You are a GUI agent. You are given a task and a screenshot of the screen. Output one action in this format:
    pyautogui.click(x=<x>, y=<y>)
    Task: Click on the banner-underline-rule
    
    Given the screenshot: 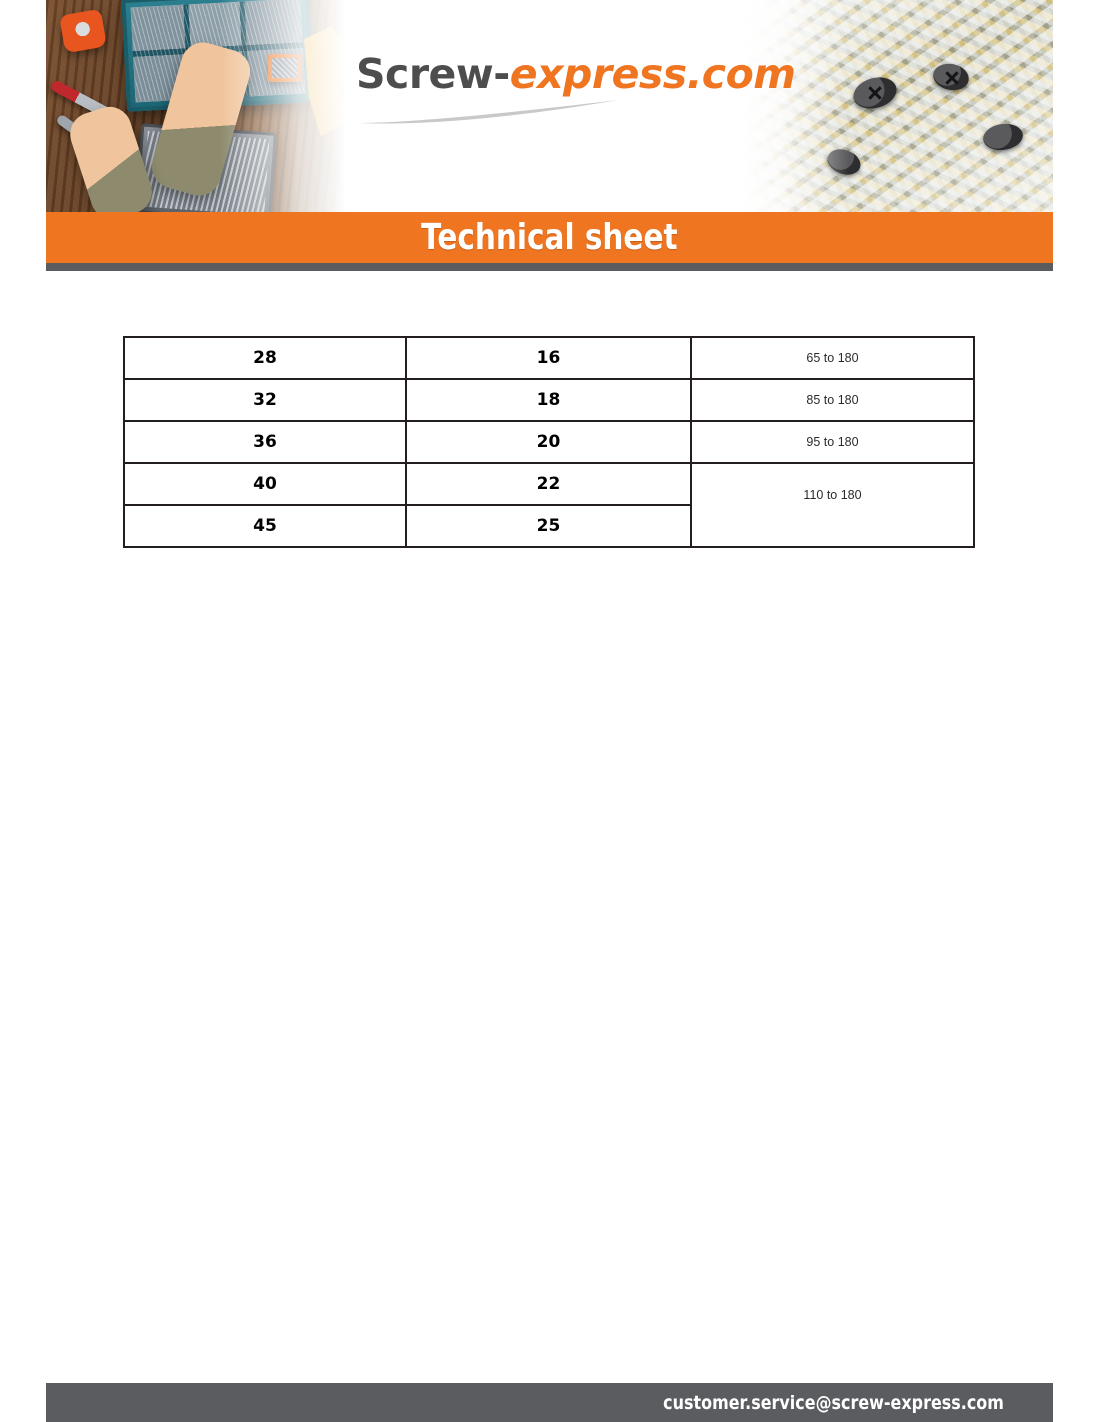 What is the action you would take?
    pyautogui.click(x=549, y=267)
    